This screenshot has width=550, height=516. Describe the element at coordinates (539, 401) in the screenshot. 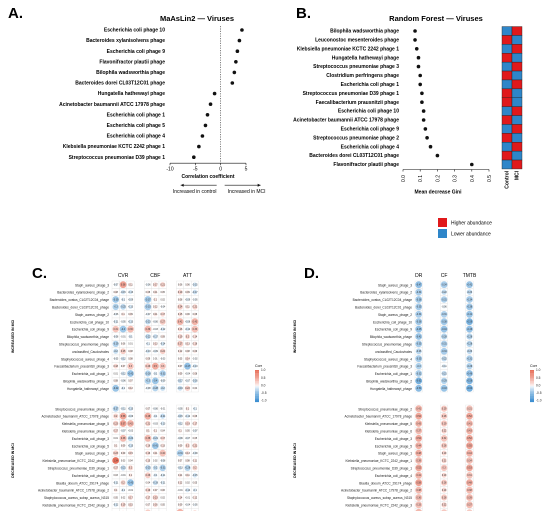

I see `legend-tick-label: -1.0` at that location.